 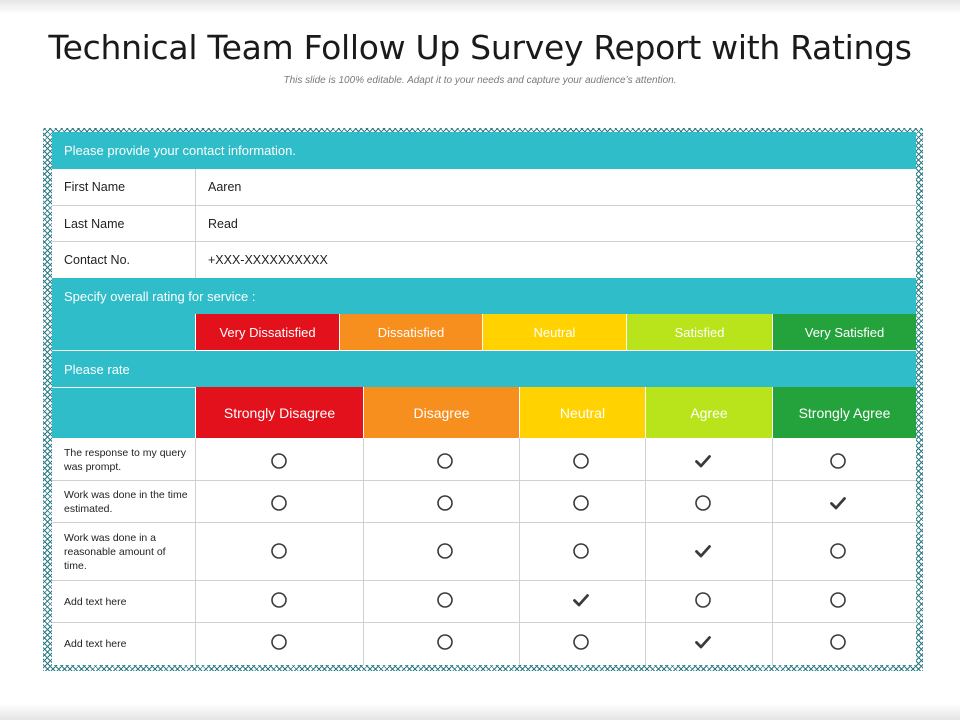 I want to click on service-neutral-option: Neutral, so click(x=555, y=332).